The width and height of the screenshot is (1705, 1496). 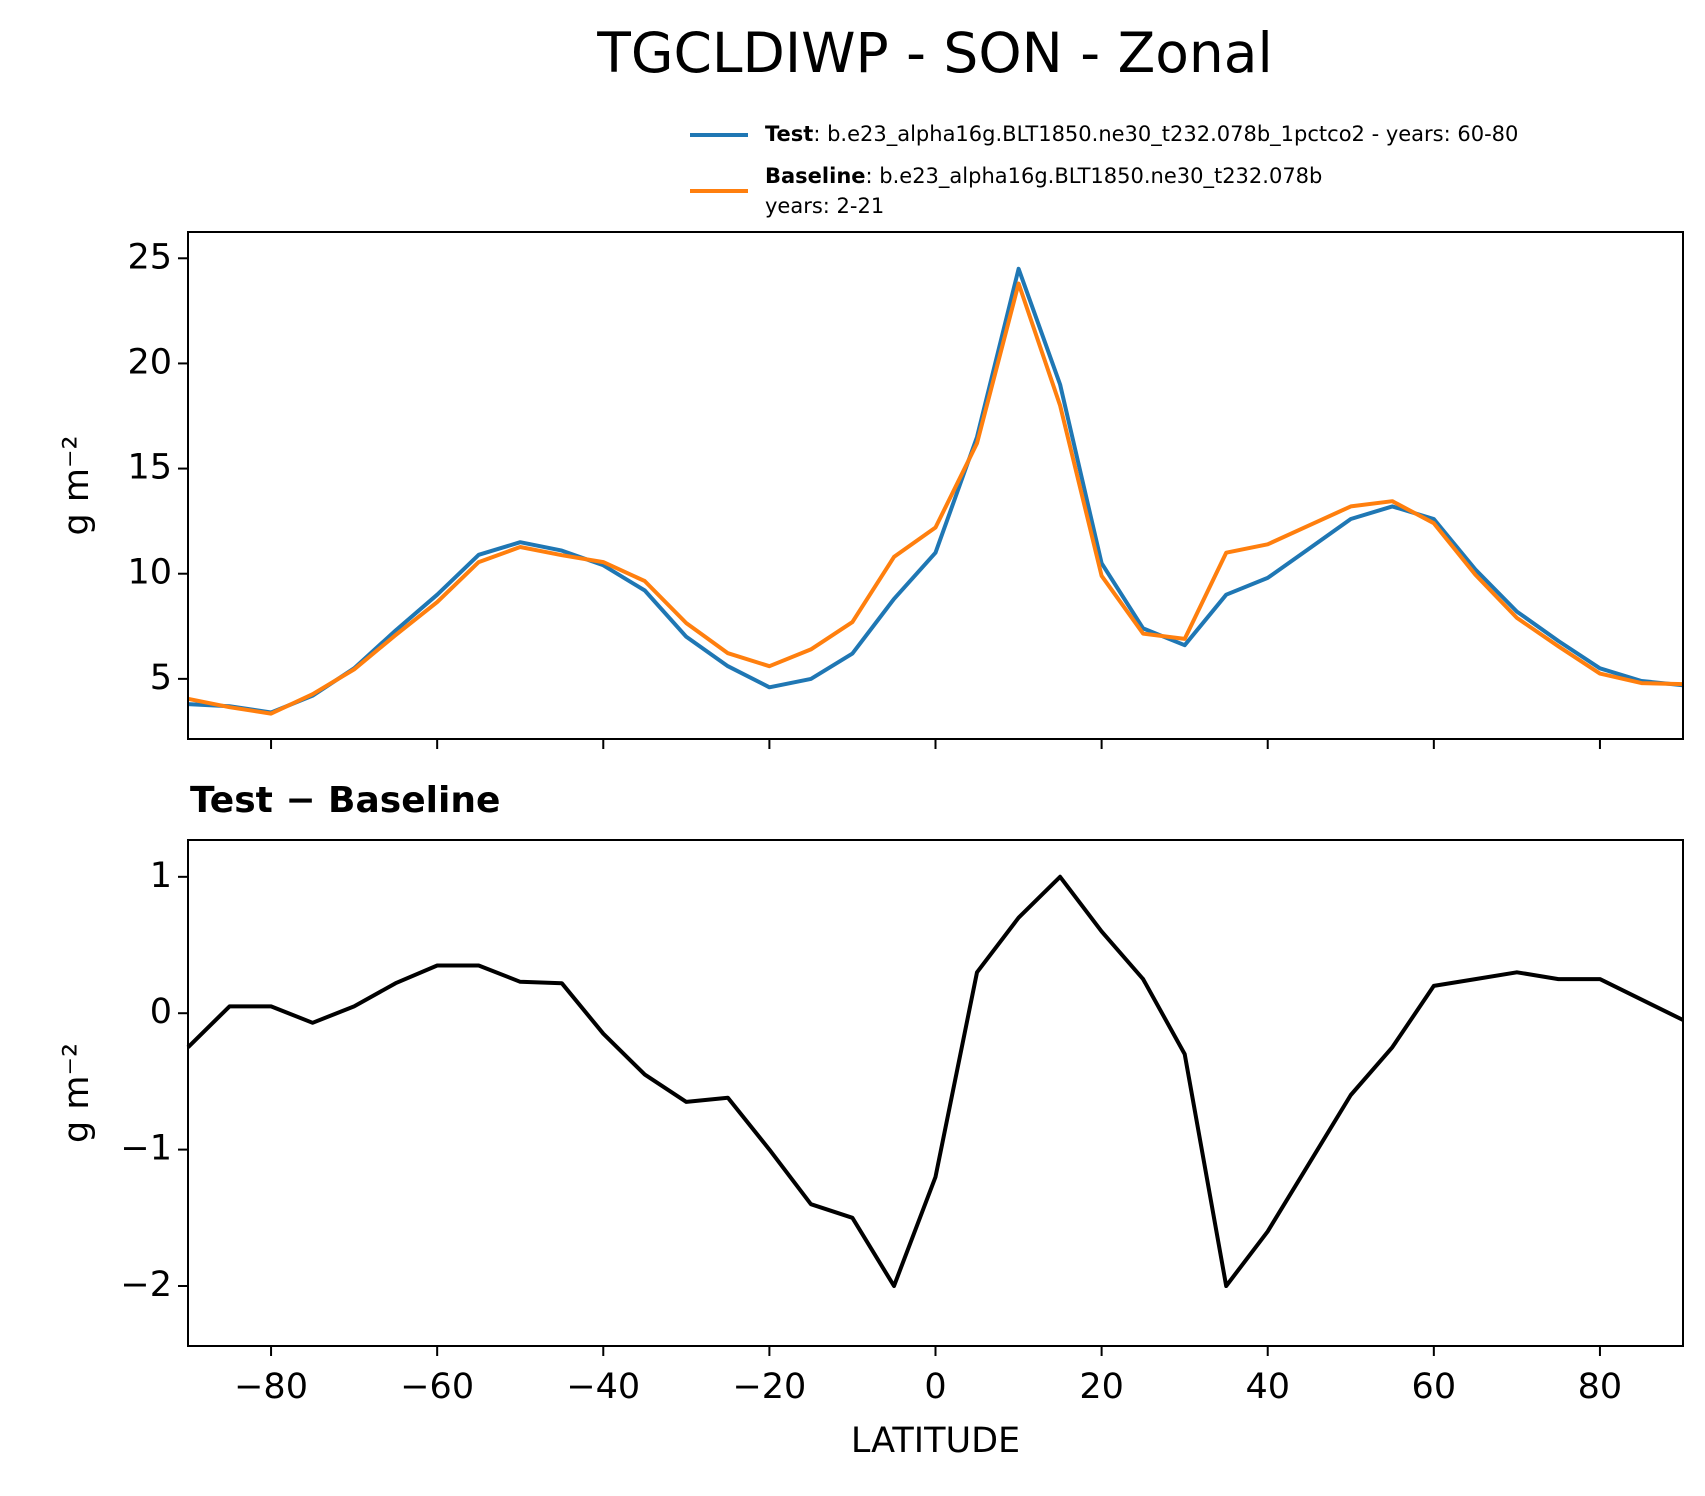 I want to click on y-tick-label: 10, so click(x=149, y=573).